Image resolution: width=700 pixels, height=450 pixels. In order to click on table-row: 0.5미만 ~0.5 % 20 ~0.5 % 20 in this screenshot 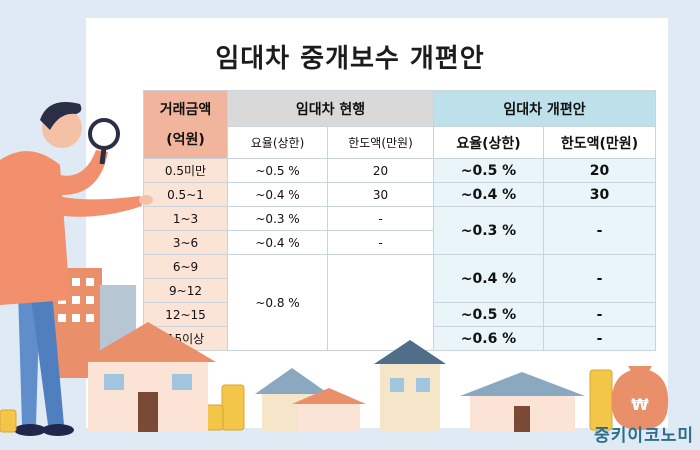, I will do `click(399, 170)`.